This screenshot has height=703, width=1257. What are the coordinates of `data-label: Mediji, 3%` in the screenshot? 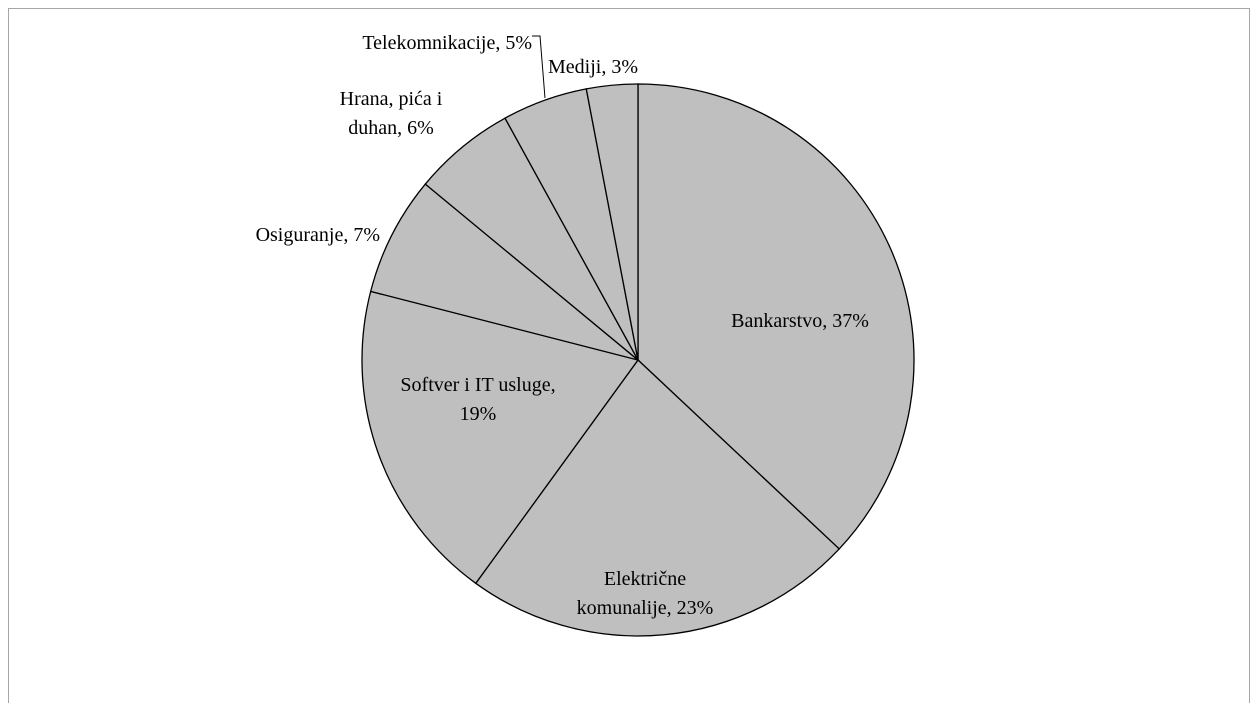 It's located at (593, 67).